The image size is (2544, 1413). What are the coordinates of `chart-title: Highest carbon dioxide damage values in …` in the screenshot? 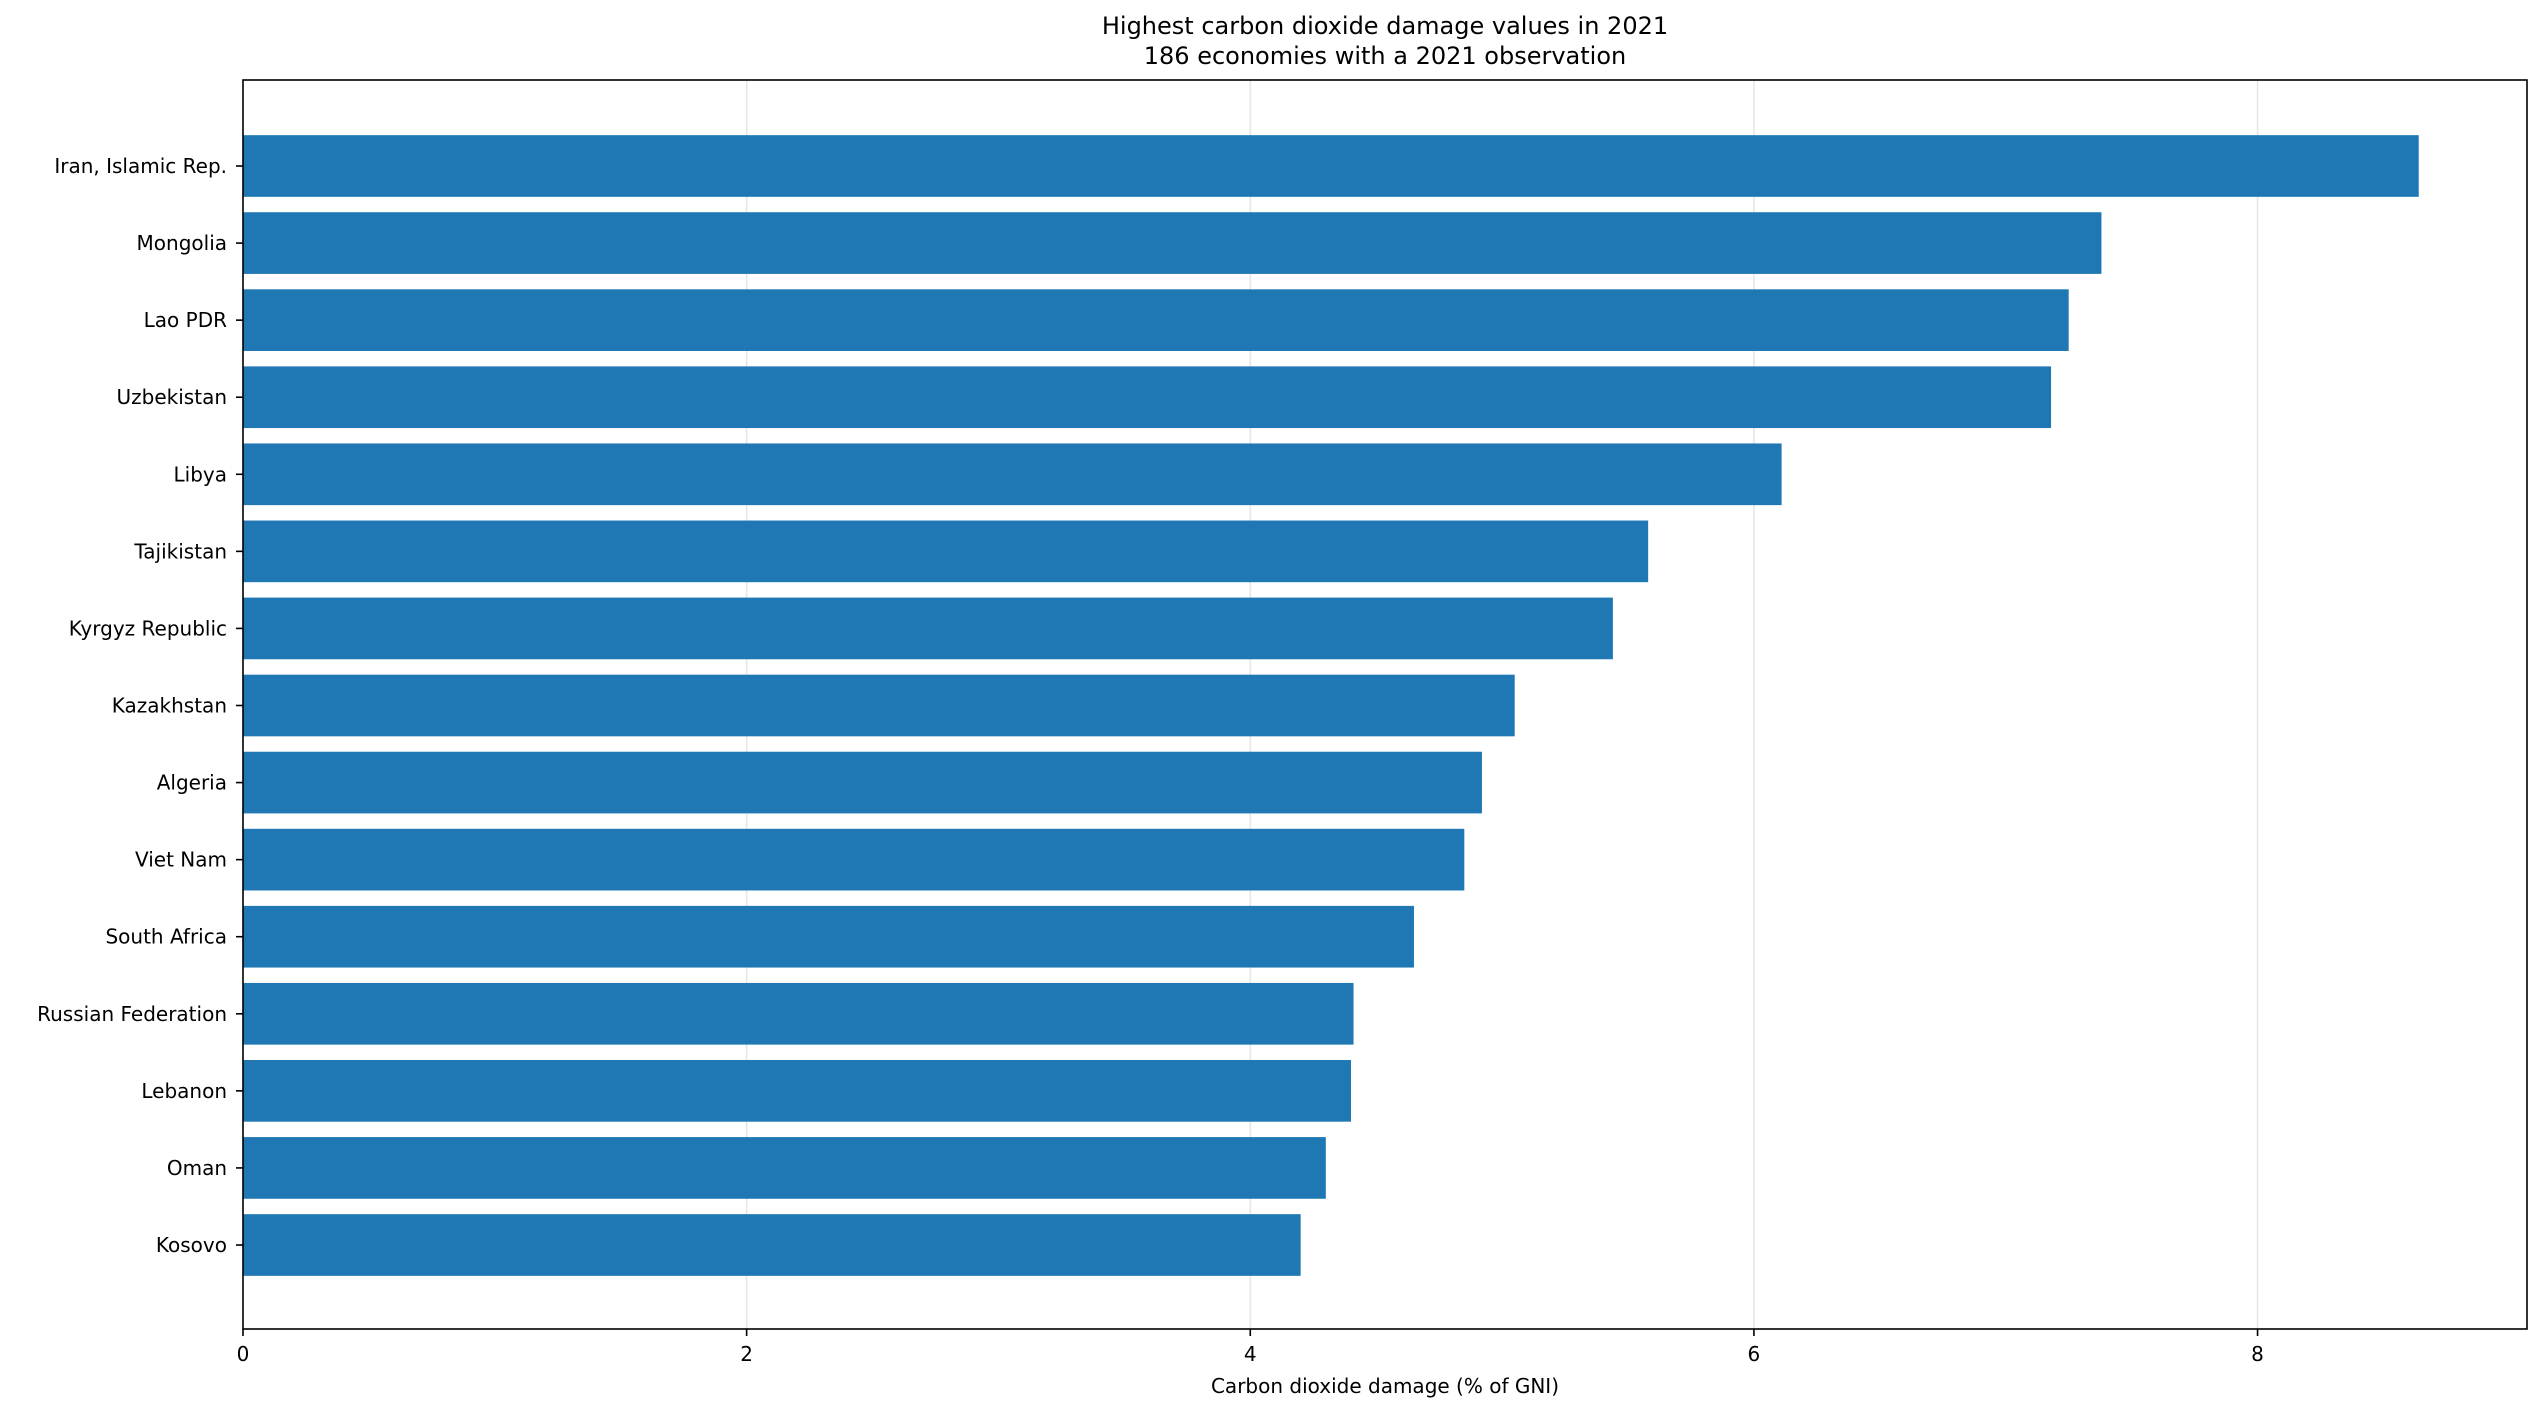 It's located at (1385, 26).